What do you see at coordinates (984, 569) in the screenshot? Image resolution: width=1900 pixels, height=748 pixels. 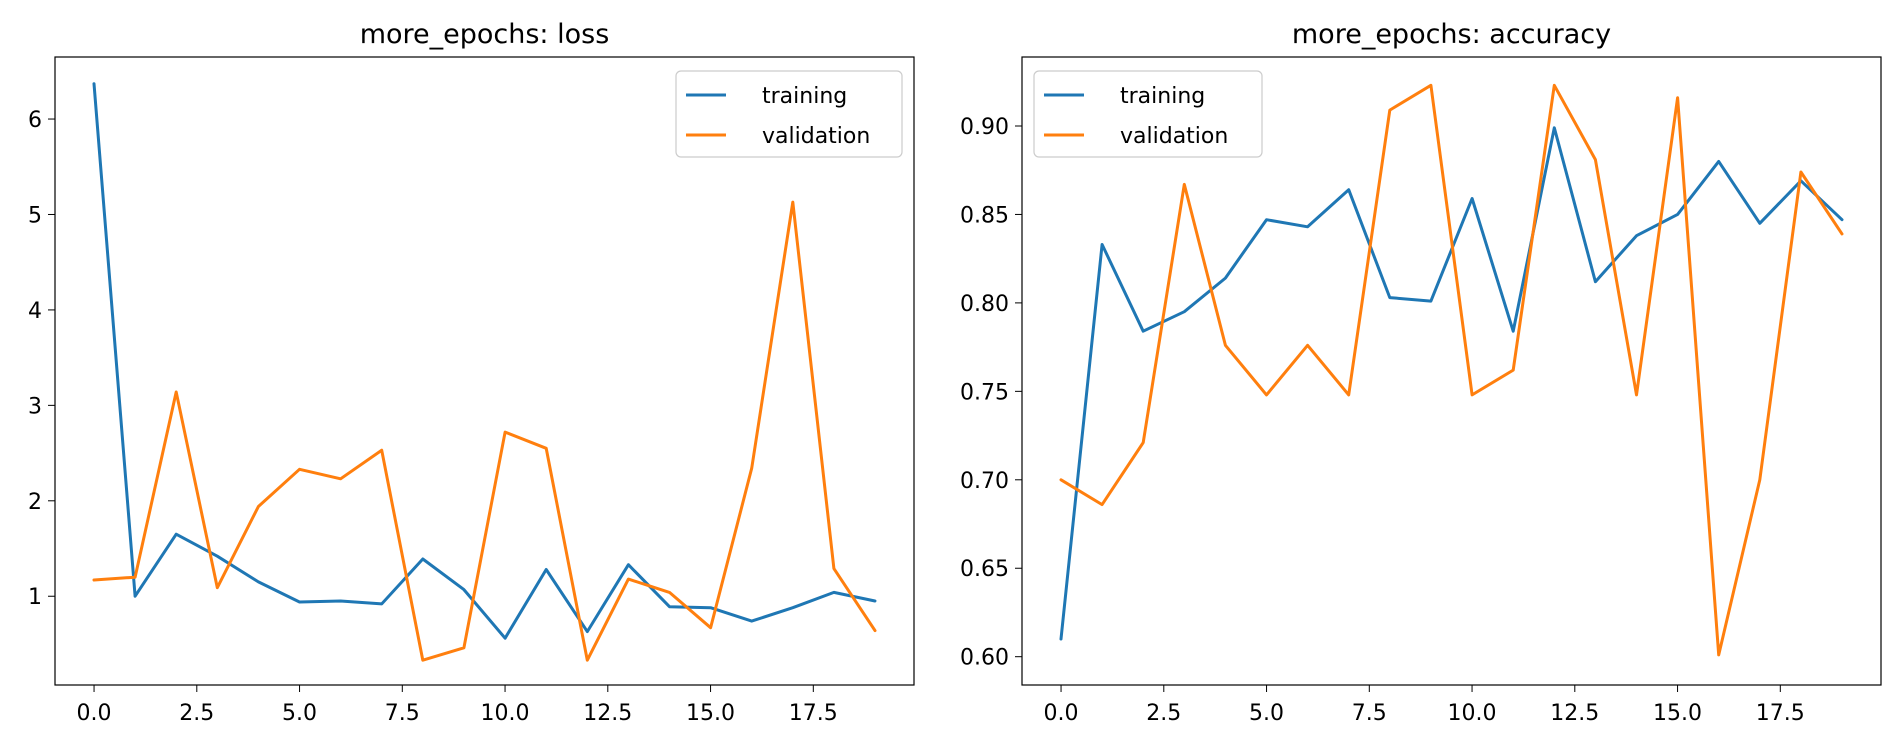 I see `y-tick-label: 0.65` at bounding box center [984, 569].